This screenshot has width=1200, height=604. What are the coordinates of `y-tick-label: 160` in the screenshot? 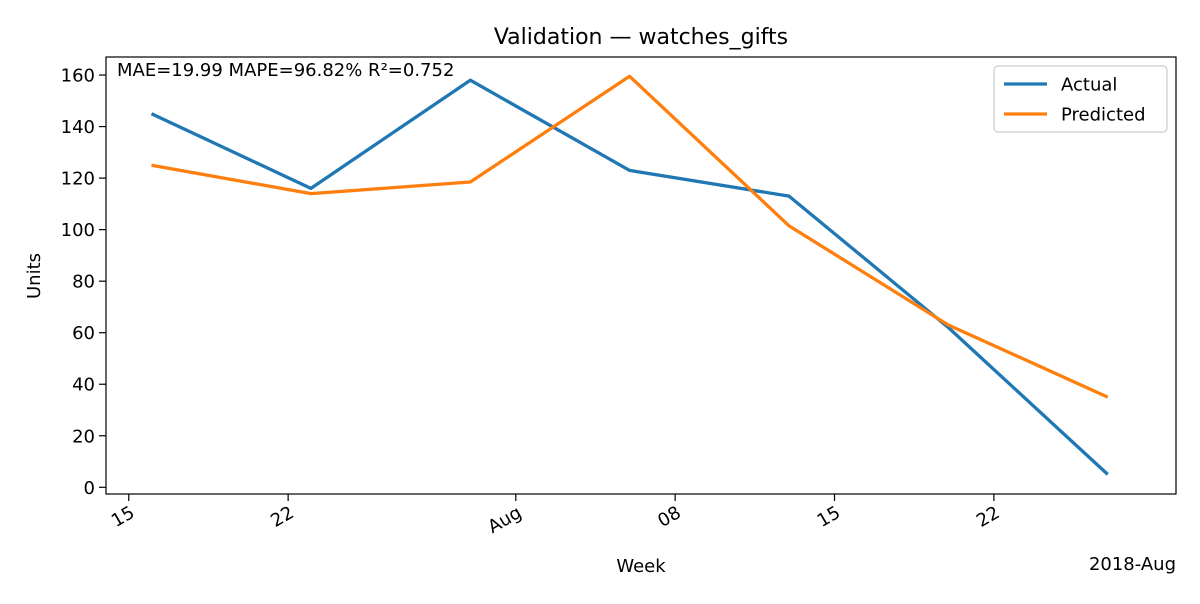 It's located at (78, 76).